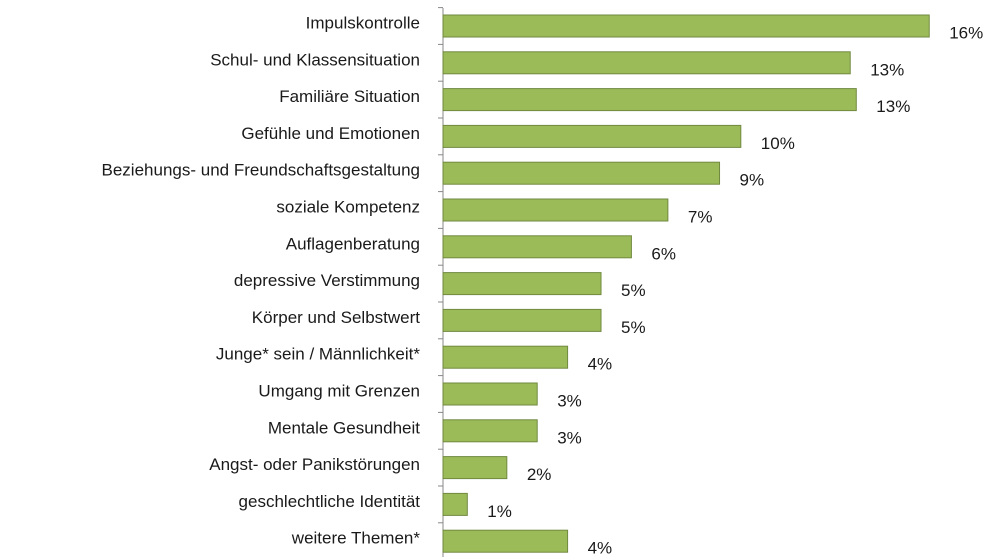 Image resolution: width=995 pixels, height=557 pixels. I want to click on y-tick-label: soziale Kompetenz, so click(348, 206).